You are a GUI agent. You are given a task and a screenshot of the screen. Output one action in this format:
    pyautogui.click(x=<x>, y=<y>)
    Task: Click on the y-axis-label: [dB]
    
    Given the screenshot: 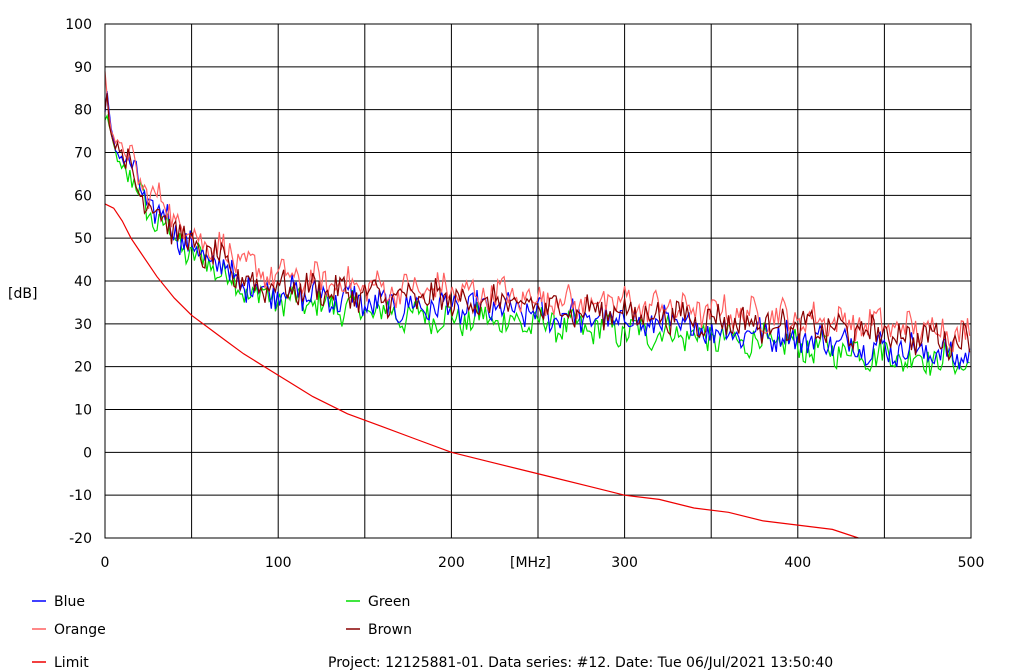 What is the action you would take?
    pyautogui.click(x=22, y=294)
    